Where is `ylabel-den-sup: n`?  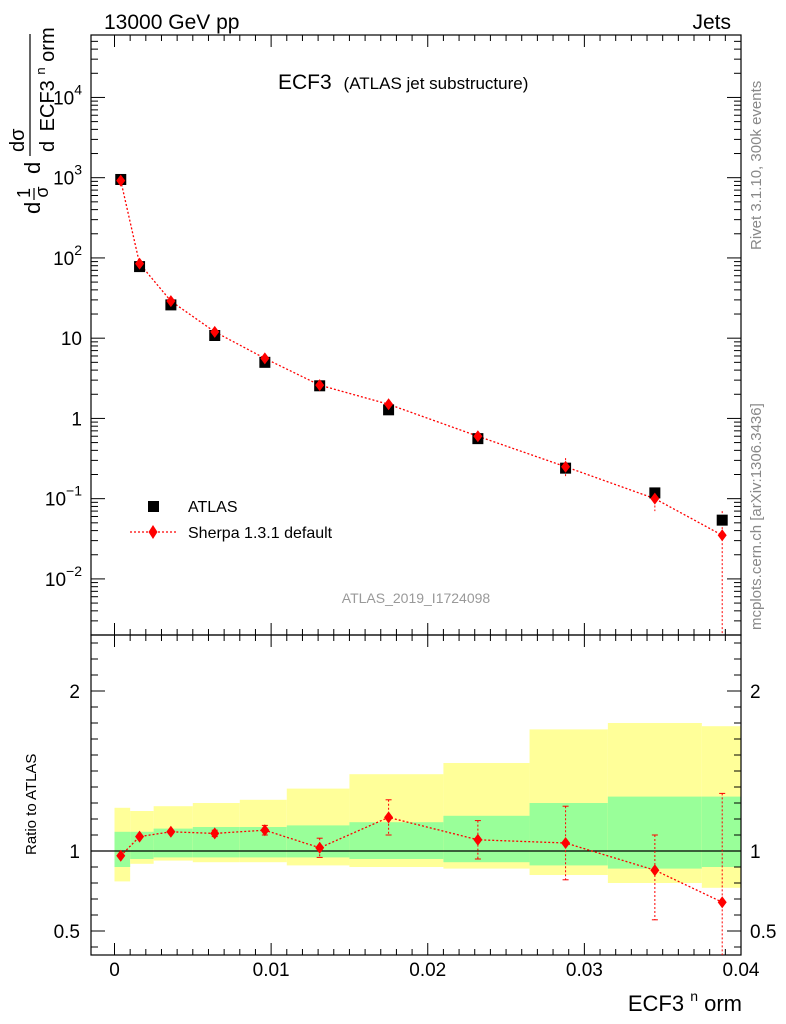 ylabel-den-sup: n is located at coordinates (40, 70).